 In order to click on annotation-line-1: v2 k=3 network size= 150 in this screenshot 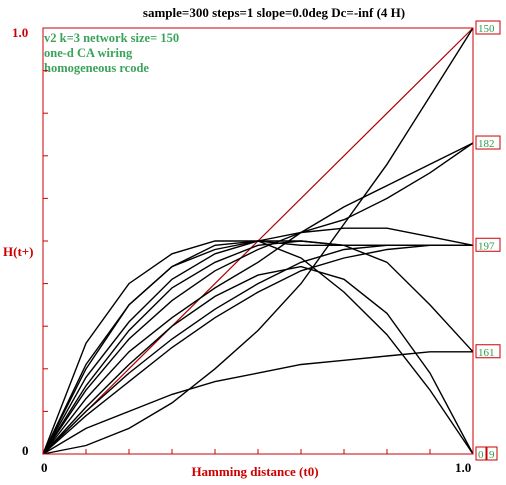, I will do `click(111, 38)`.